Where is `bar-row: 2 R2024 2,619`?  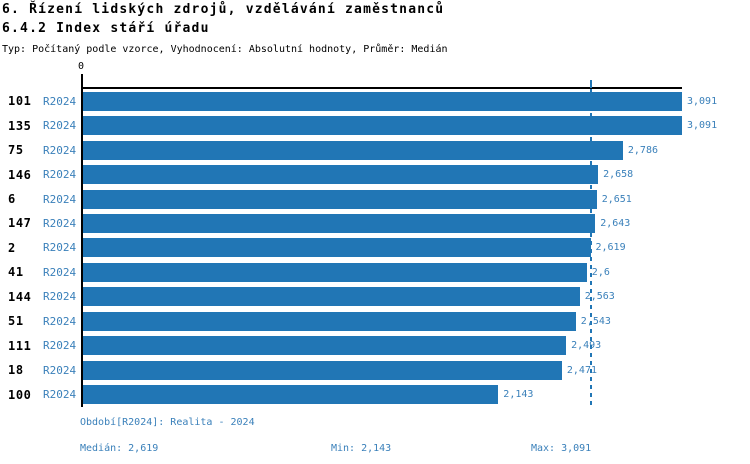 bar-row: 2 R2024 2,619 is located at coordinates (375, 248).